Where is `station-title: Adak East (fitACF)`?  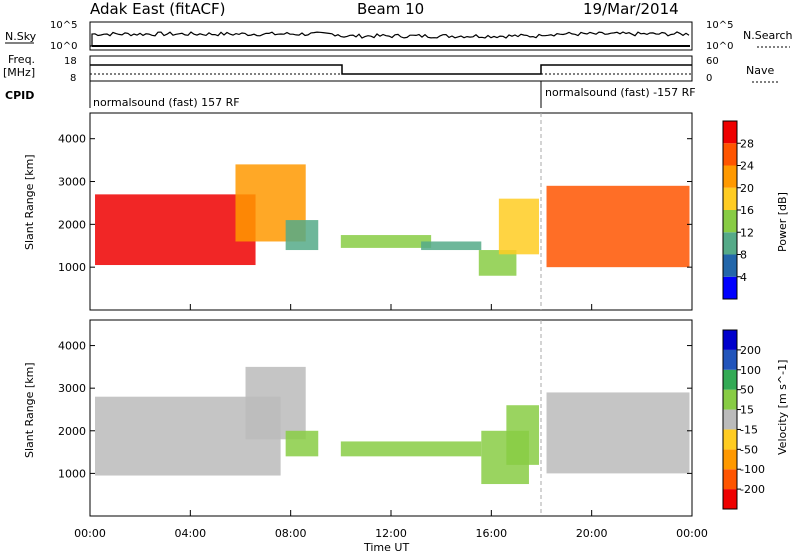
station-title: Adak East (fitACF) is located at coordinates (157, 9).